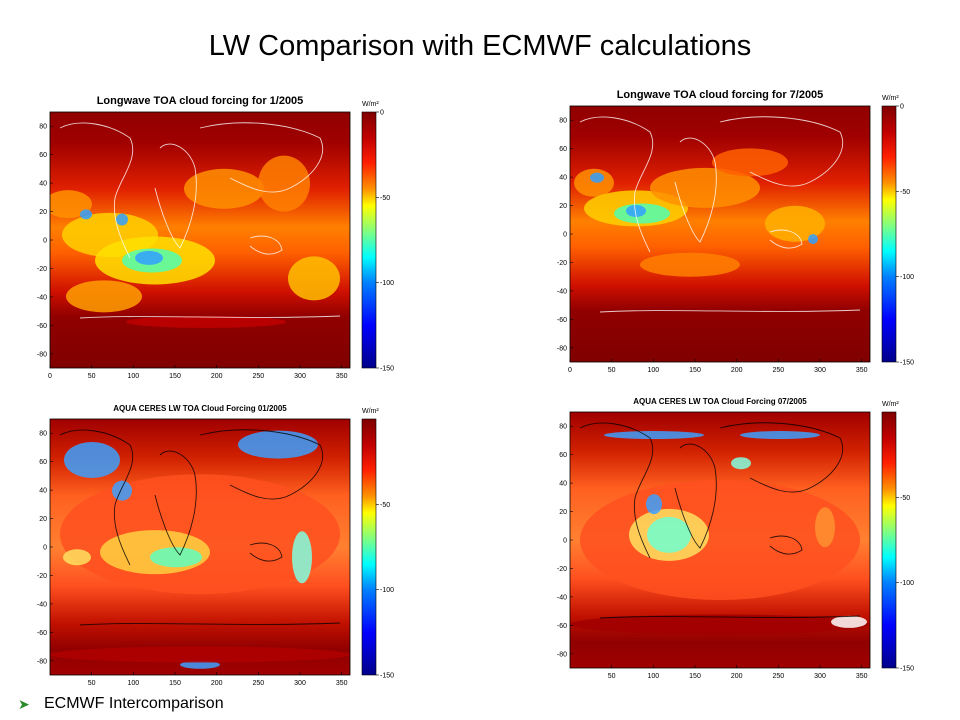  What do you see at coordinates (699, 212) in the screenshot?
I see `heatmap-features` at bounding box center [699, 212].